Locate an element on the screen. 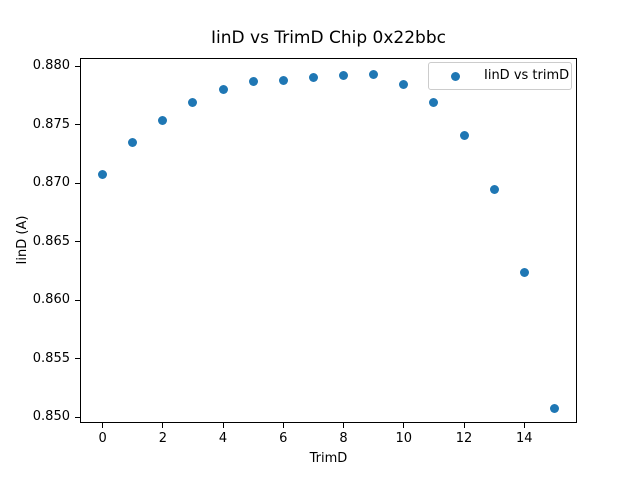  y-axis-label: IinD (A) is located at coordinates (22, 240).